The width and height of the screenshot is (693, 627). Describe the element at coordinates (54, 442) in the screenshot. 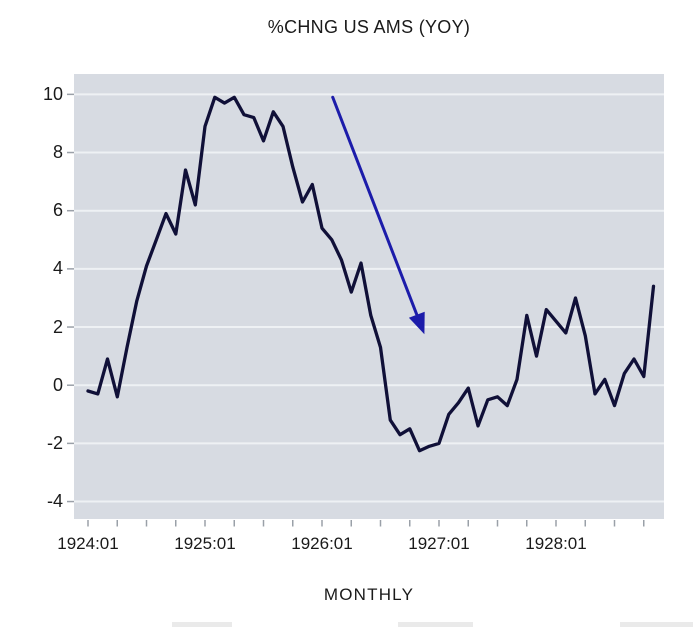

I see `y-tick-label: -2` at that location.